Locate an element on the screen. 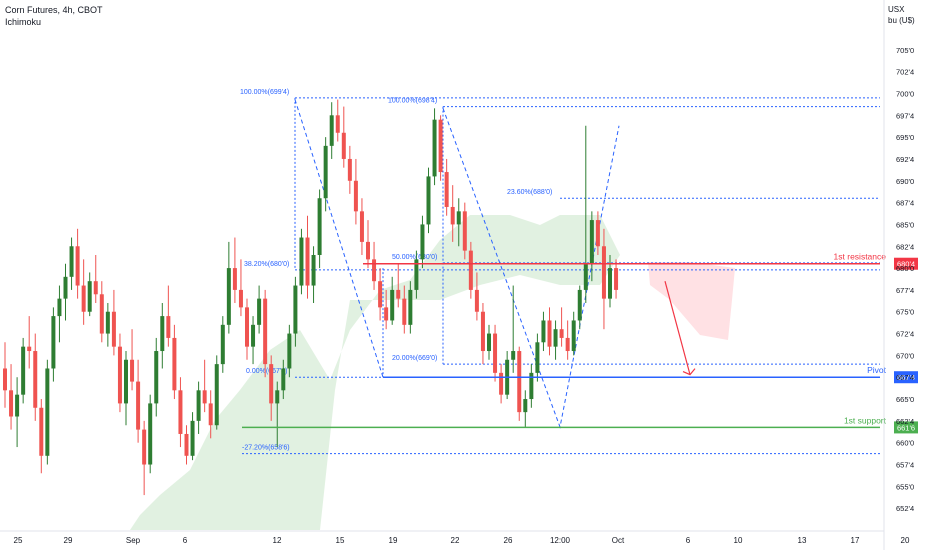 This screenshot has height=550, width=932. price-tick: 690'0 is located at coordinates (905, 181).